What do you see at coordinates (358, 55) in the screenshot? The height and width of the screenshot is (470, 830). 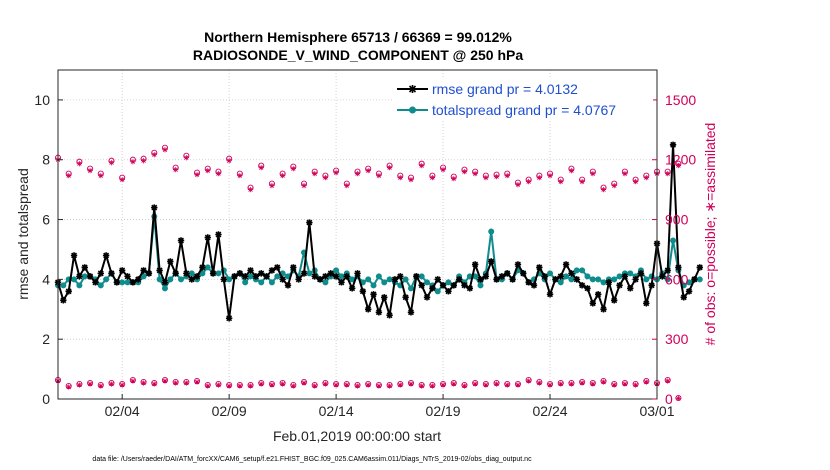 I see `chart-title-line2: RADIOSONDE_V_WIND_COMPONENT @ 250 hPa` at bounding box center [358, 55].